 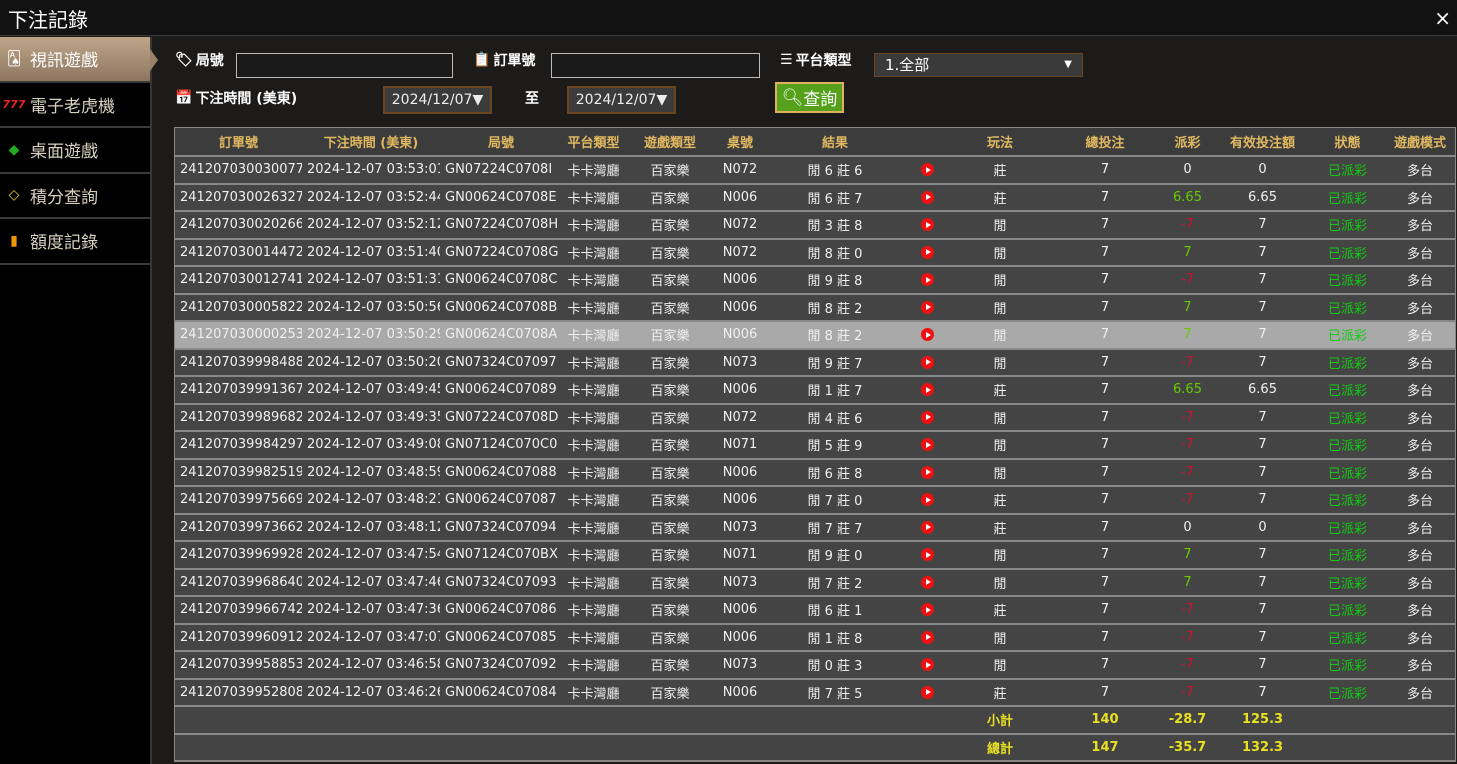 I want to click on query-button: 🔍︎ 查詢, so click(x=809, y=97).